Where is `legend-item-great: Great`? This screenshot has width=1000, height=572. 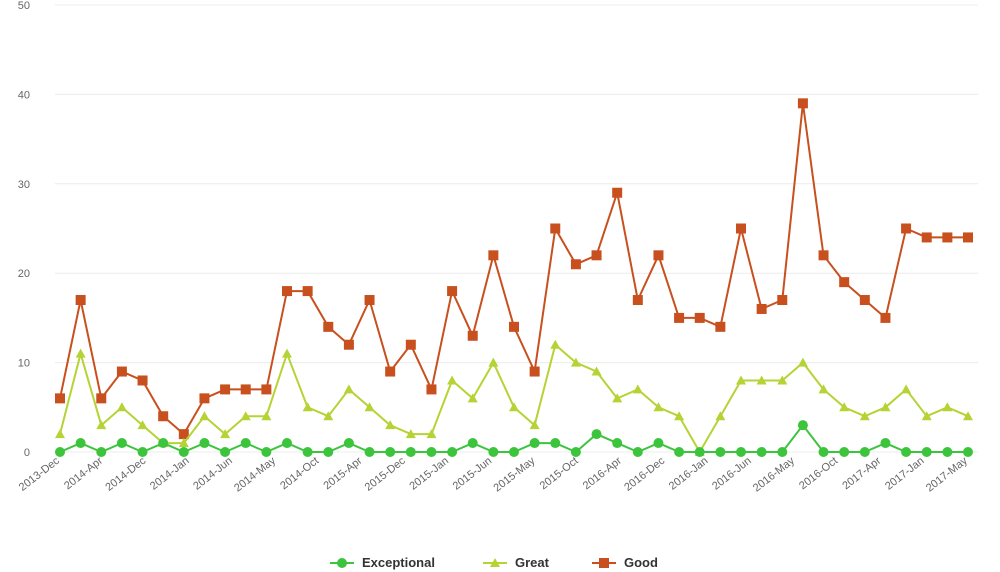
legend-item-great: Great is located at coordinates (516, 562).